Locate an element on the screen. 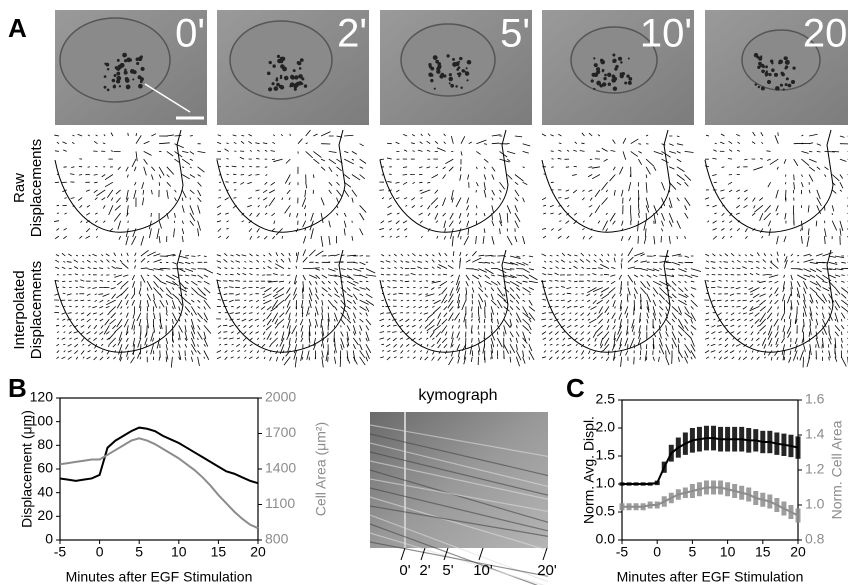  cell-body is located at coordinates (448, 60).